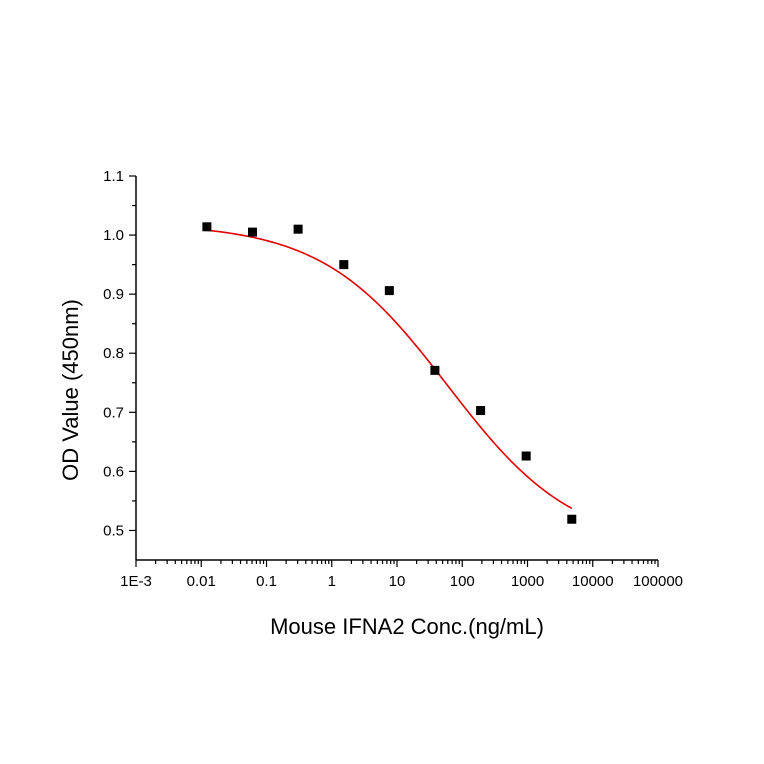 The width and height of the screenshot is (764, 764). What do you see at coordinates (113, 412) in the screenshot?
I see `y-tick-label: 0.7` at bounding box center [113, 412].